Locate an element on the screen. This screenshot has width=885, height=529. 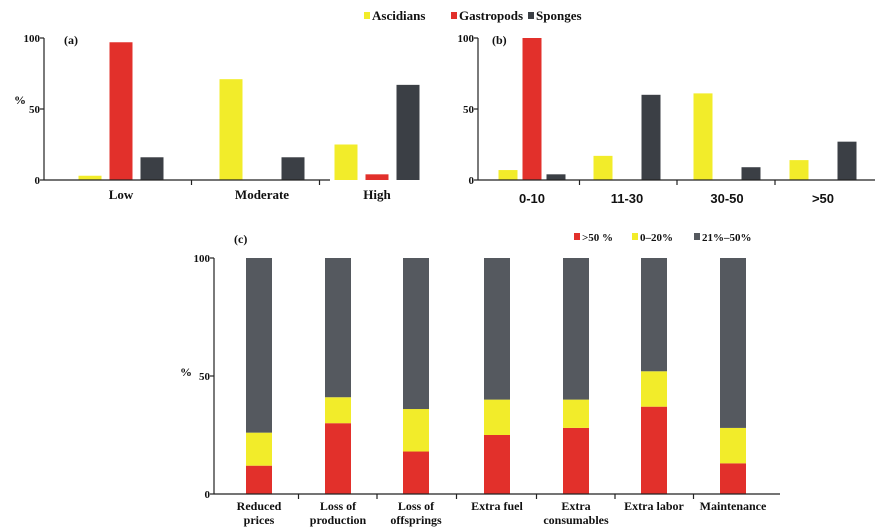
panel-a-category-label-1: Low is located at coordinates (121, 194).